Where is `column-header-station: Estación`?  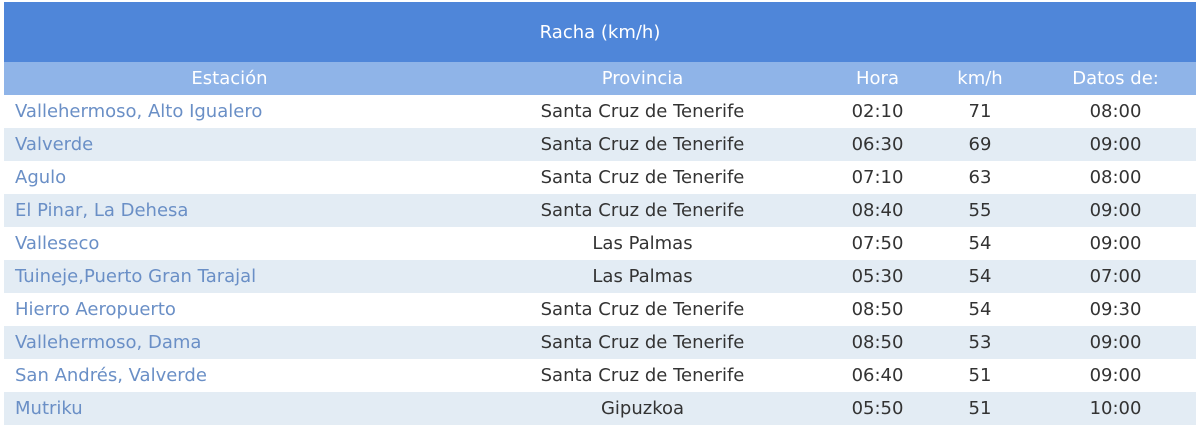 column-header-station: Estación is located at coordinates (229, 78).